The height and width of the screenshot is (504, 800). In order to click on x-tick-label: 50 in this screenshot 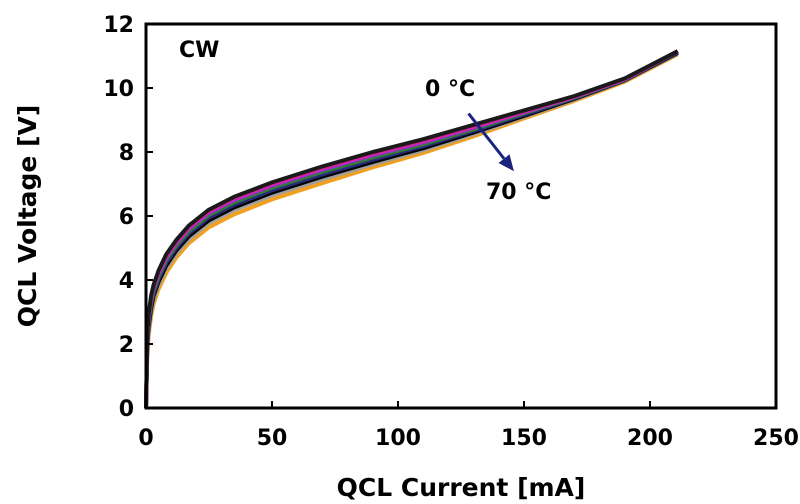, I will do `click(272, 438)`.